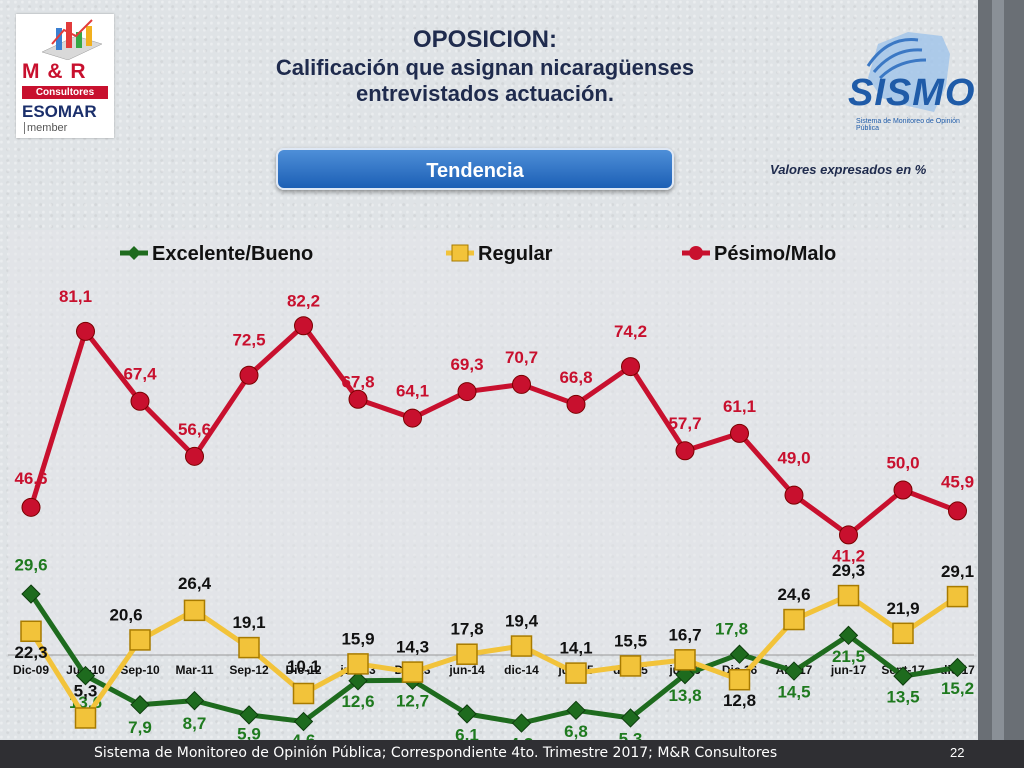  What do you see at coordinates (467, 732) in the screenshot?
I see `data-label-excelente-bueno: 6,1` at bounding box center [467, 732].